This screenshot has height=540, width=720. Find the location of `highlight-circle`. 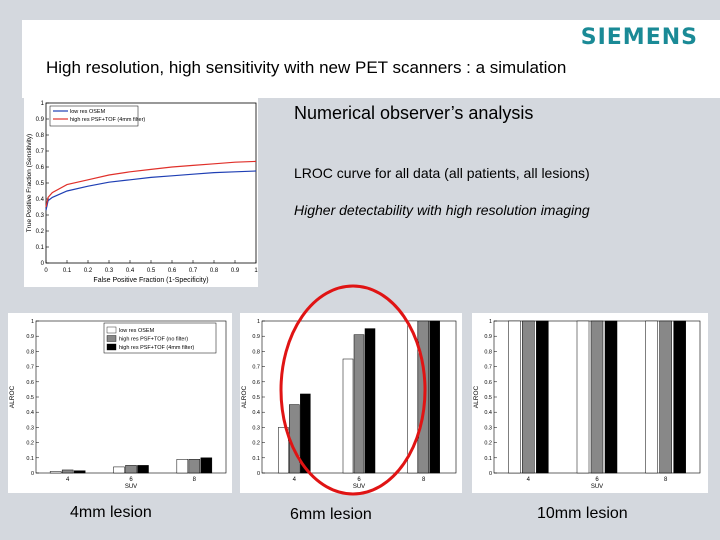

highlight-circle is located at coordinates (353, 390).